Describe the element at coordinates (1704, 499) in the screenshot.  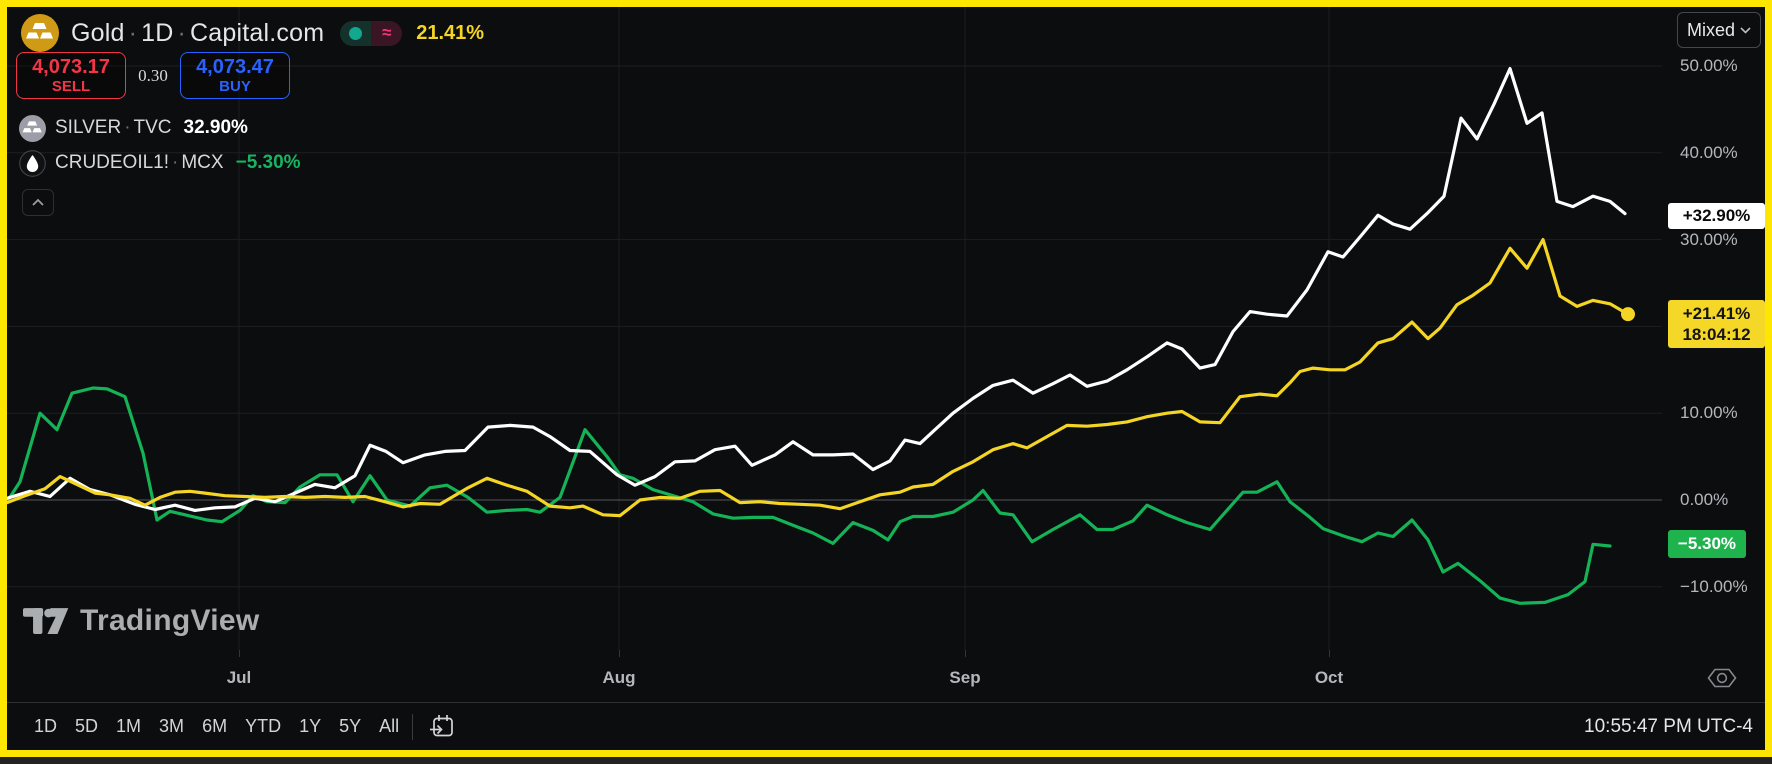
I see `y-axis-label: 0.00%` at that location.